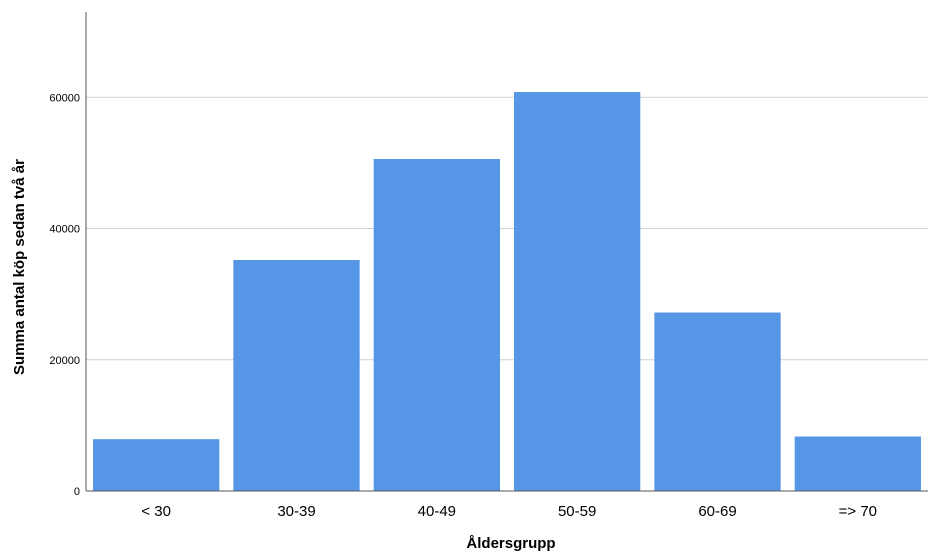 The height and width of the screenshot is (555, 931). Describe the element at coordinates (296, 511) in the screenshot. I see `x-tick-label: 30-39` at that location.